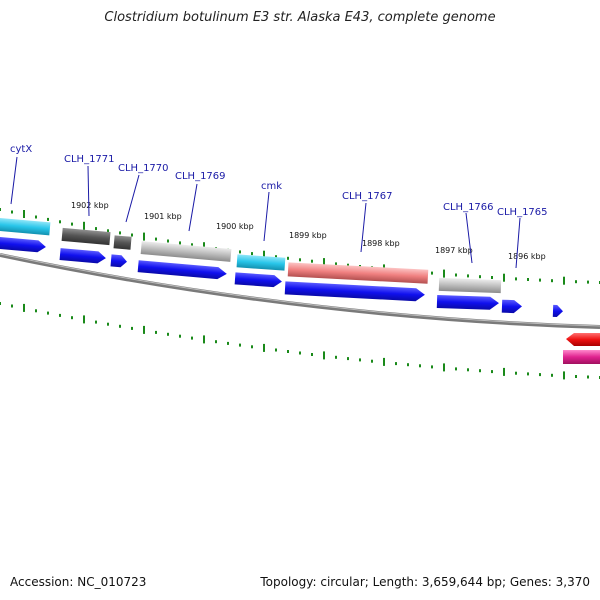 The height and width of the screenshot is (600, 600). What do you see at coordinates (581, 357) in the screenshot?
I see `gene-feature-reverse` at bounding box center [581, 357].